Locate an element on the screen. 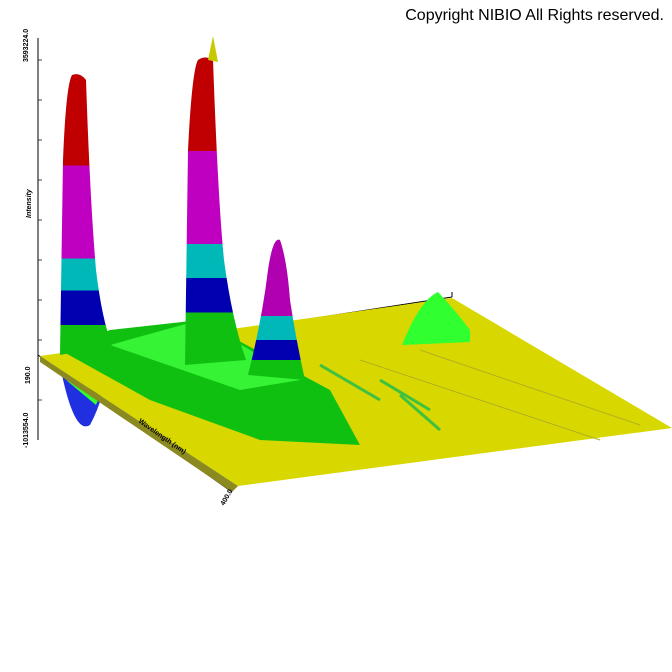  floor-edge is located at coordinates (139, 424).